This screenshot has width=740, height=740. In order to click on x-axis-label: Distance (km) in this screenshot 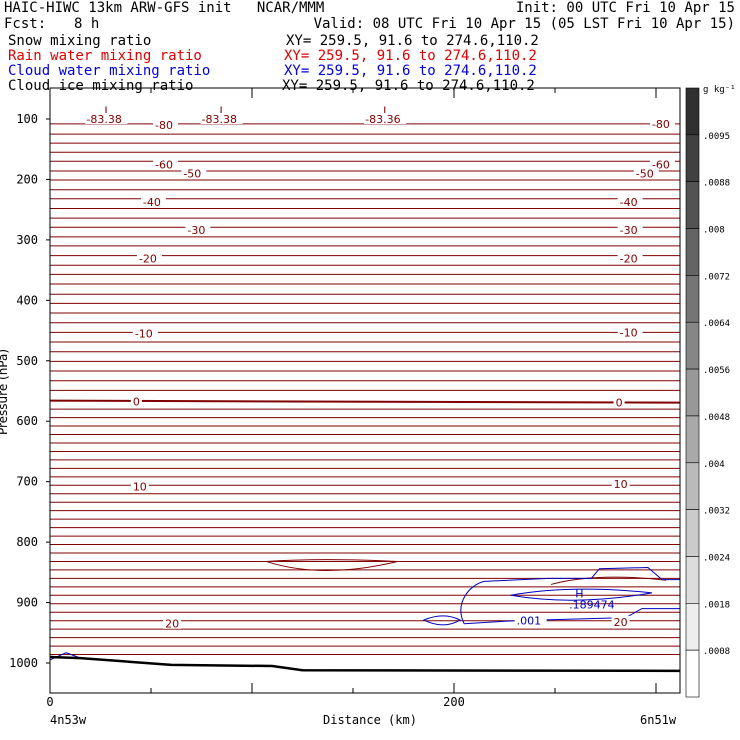, I will do `click(370, 720)`.